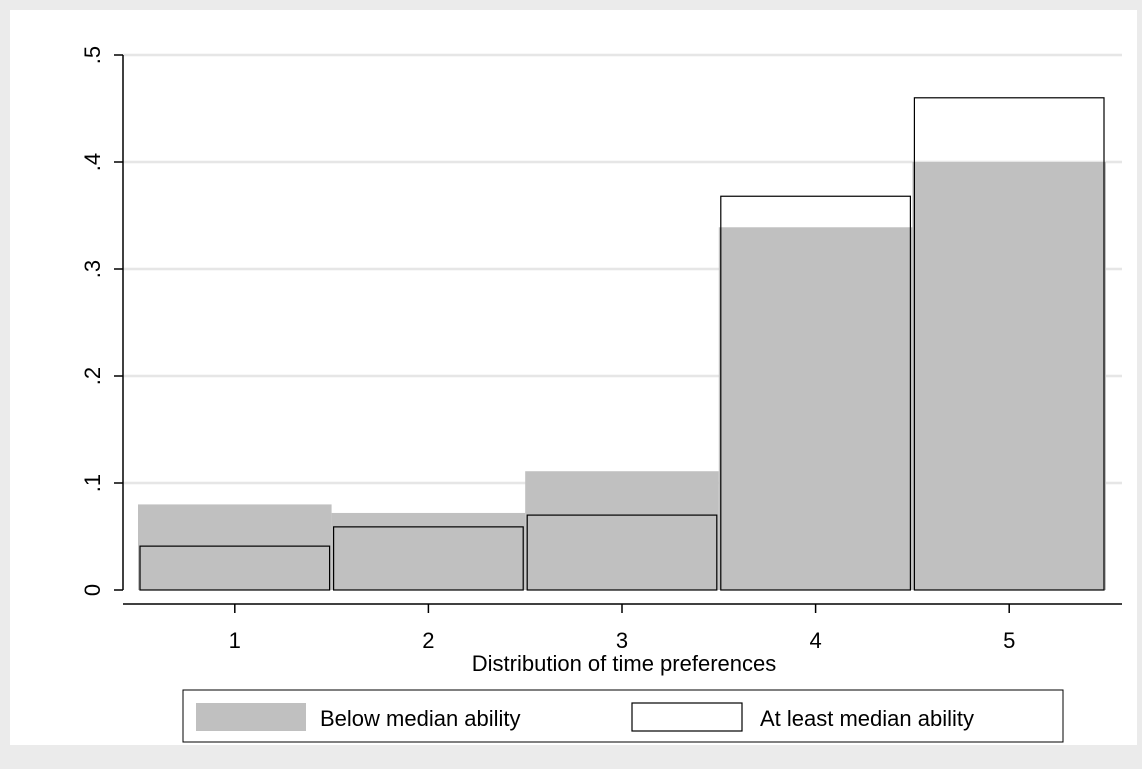 This screenshot has height=769, width=1142. What do you see at coordinates (92, 162) in the screenshot?
I see `y-tick-label: .4` at bounding box center [92, 162].